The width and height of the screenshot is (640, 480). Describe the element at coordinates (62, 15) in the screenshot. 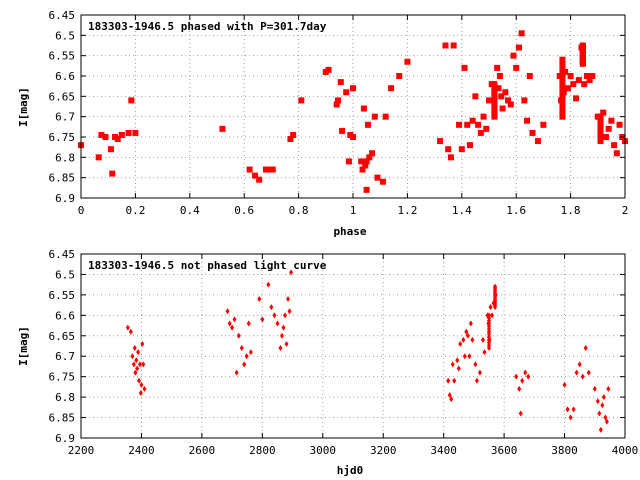

I see `y-tick-label: 6.45` at that location.